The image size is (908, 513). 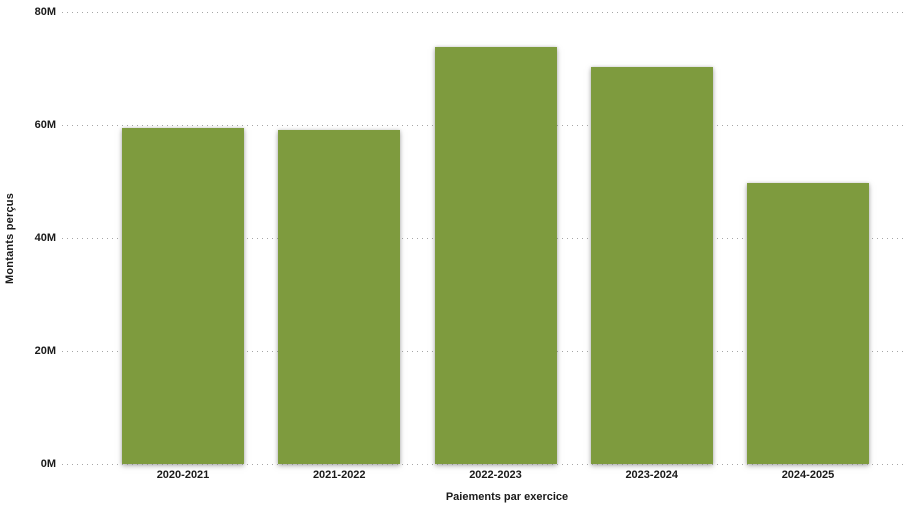 I want to click on bar-2021-2022, so click(x=339, y=296).